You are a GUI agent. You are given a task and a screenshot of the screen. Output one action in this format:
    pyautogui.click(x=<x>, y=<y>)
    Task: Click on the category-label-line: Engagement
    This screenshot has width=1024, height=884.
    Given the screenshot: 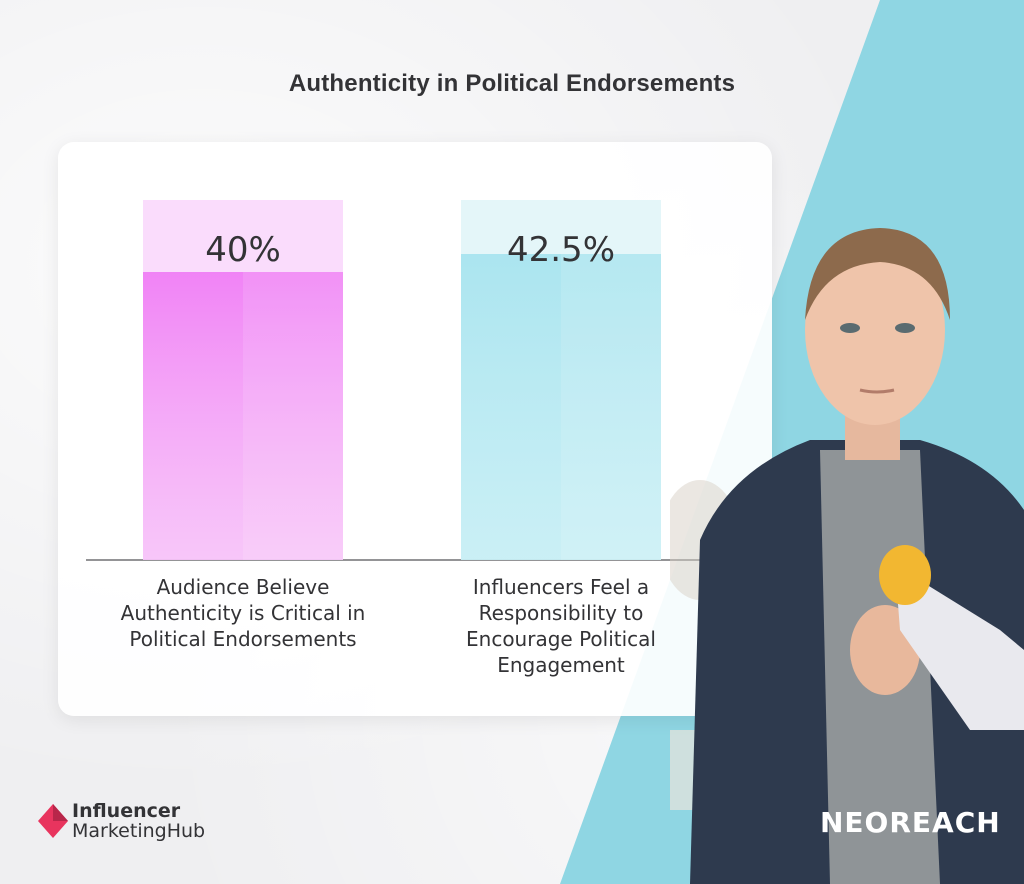 What is the action you would take?
    pyautogui.click(x=561, y=665)
    